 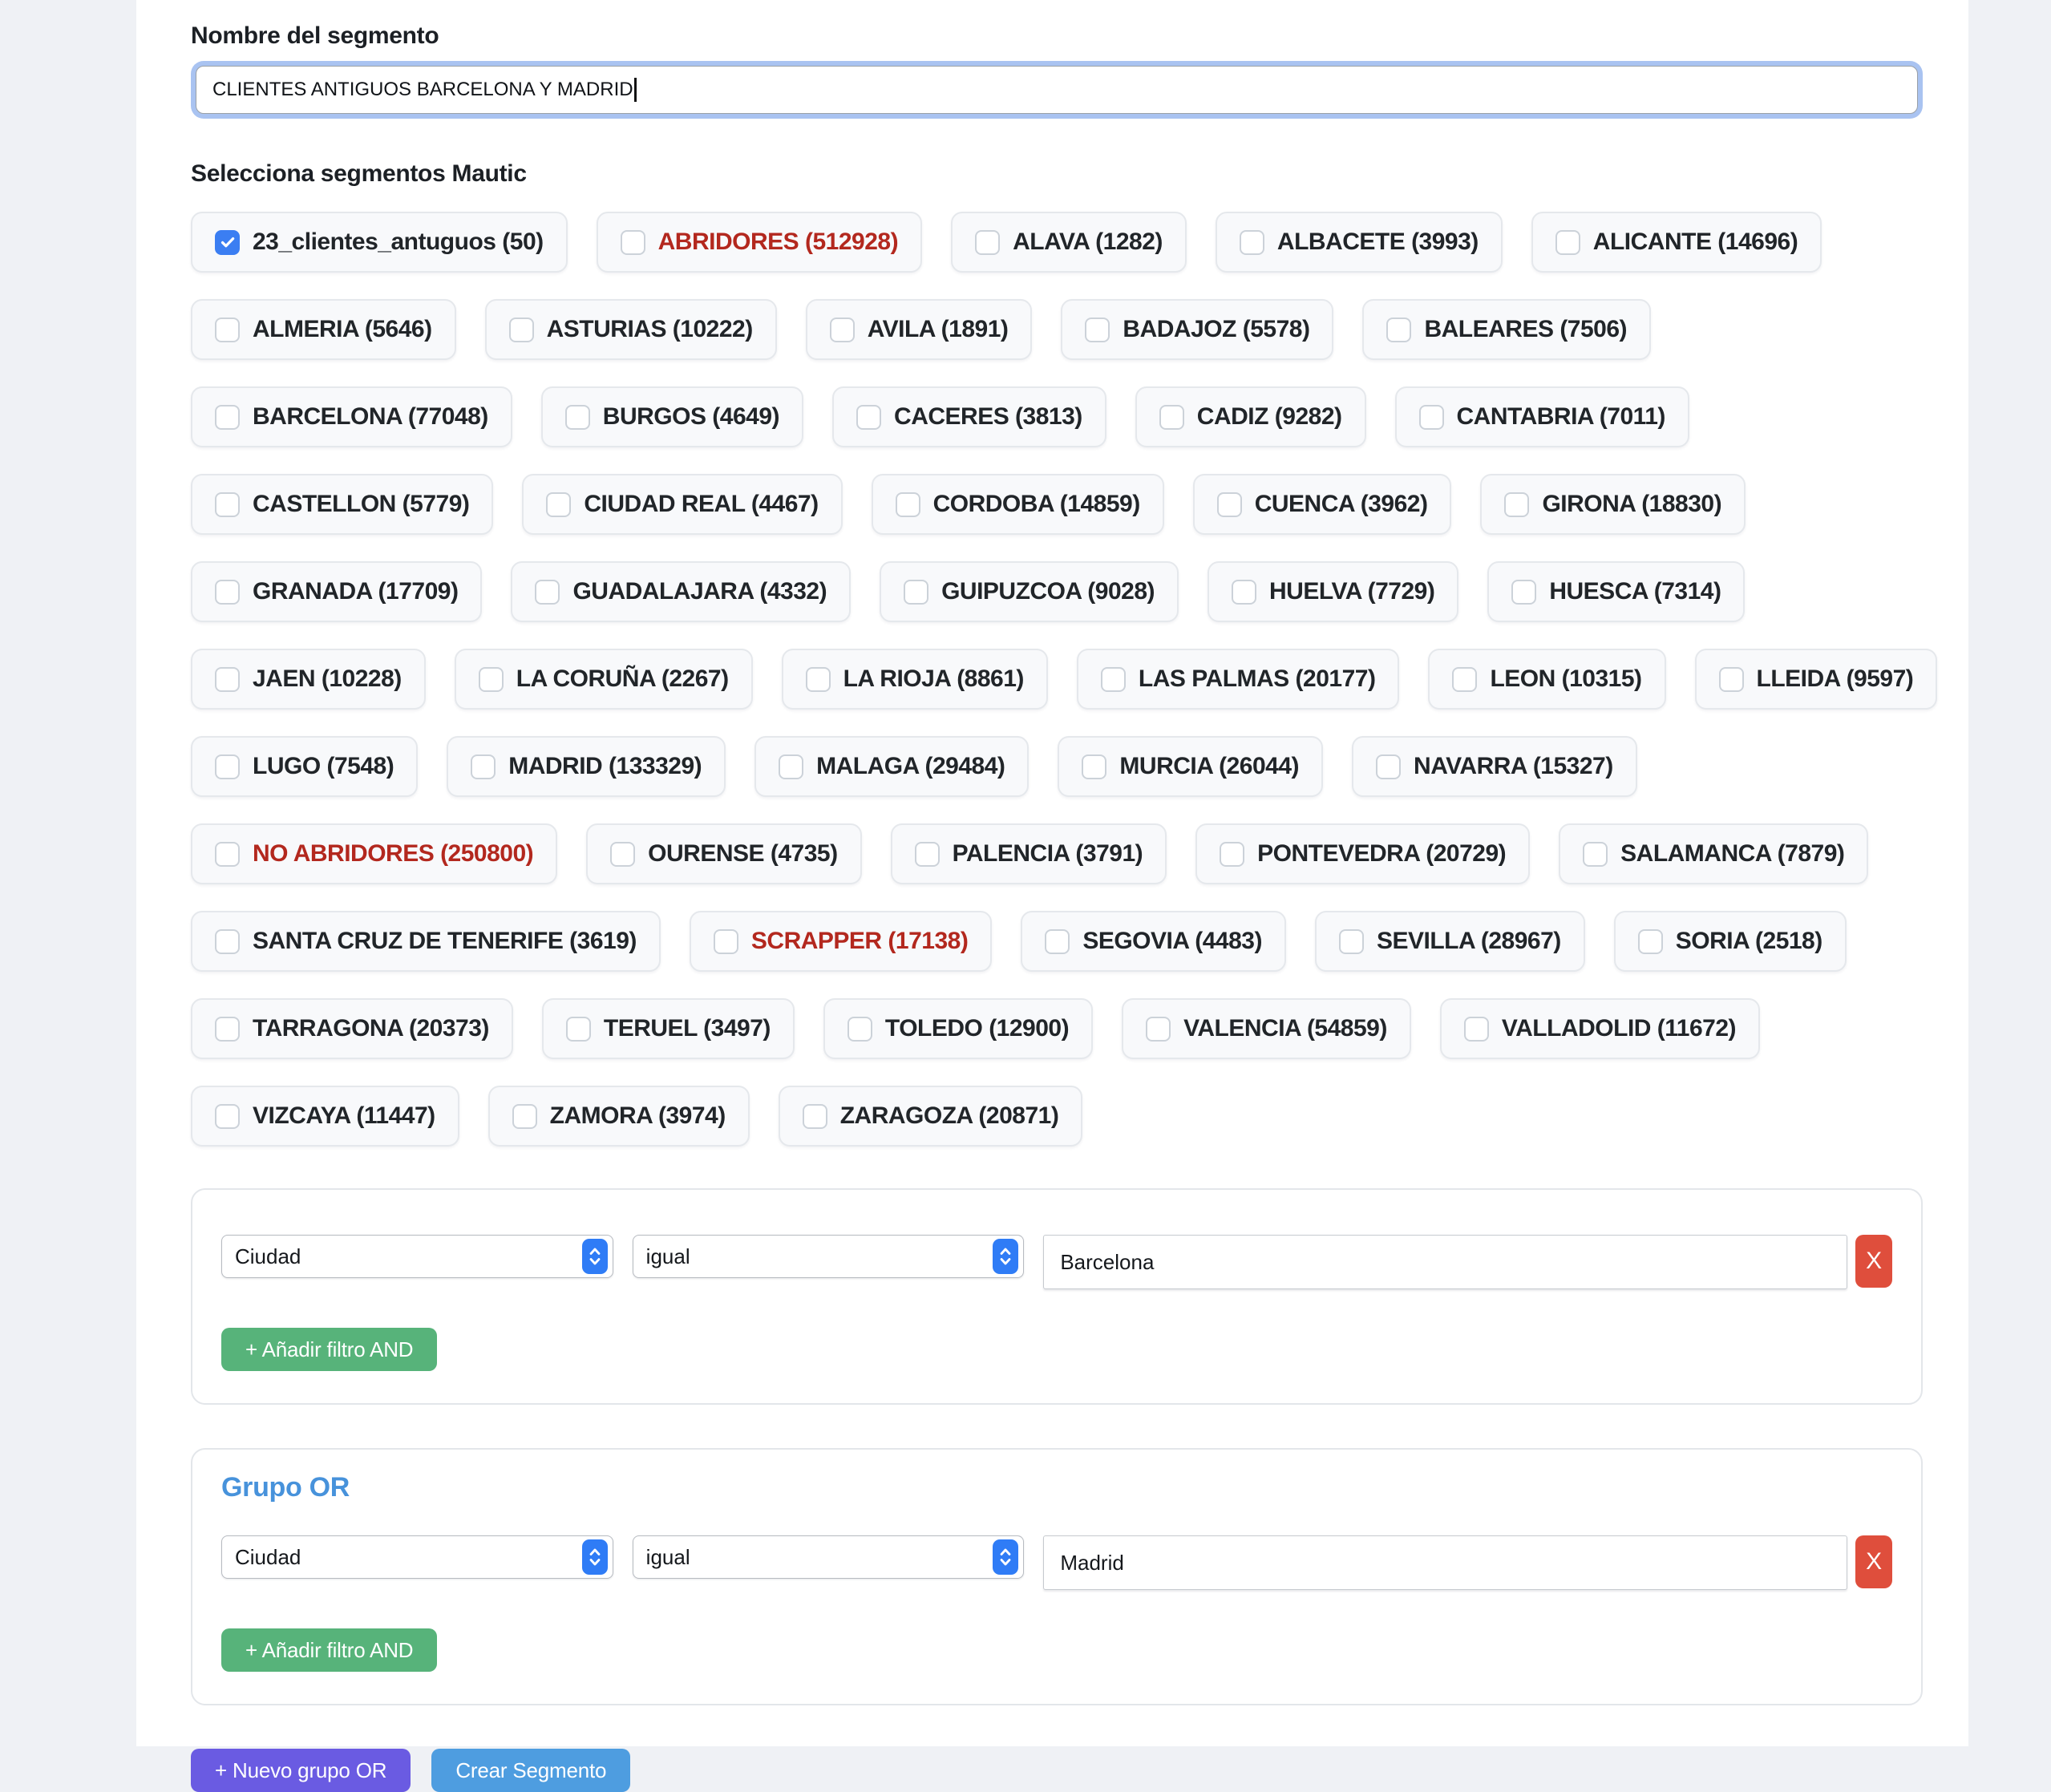 What do you see at coordinates (352, 1029) in the screenshot?
I see `segment-option: TARRAGONA (20373)` at bounding box center [352, 1029].